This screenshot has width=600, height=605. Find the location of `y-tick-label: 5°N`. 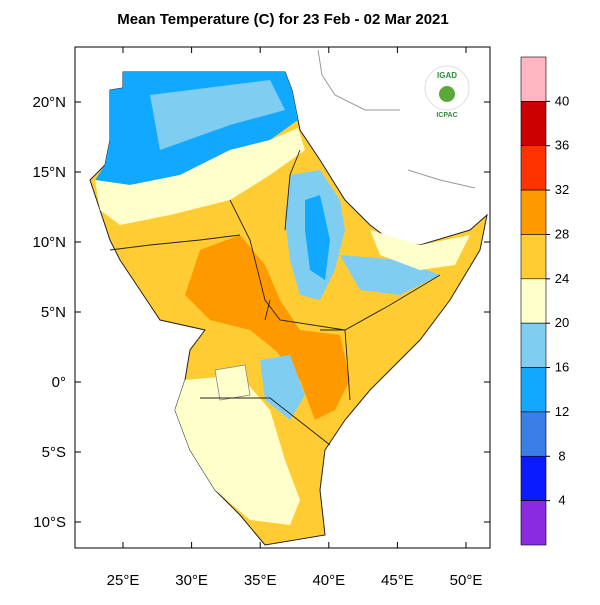

y-tick-label: 5°N is located at coordinates (53, 312).